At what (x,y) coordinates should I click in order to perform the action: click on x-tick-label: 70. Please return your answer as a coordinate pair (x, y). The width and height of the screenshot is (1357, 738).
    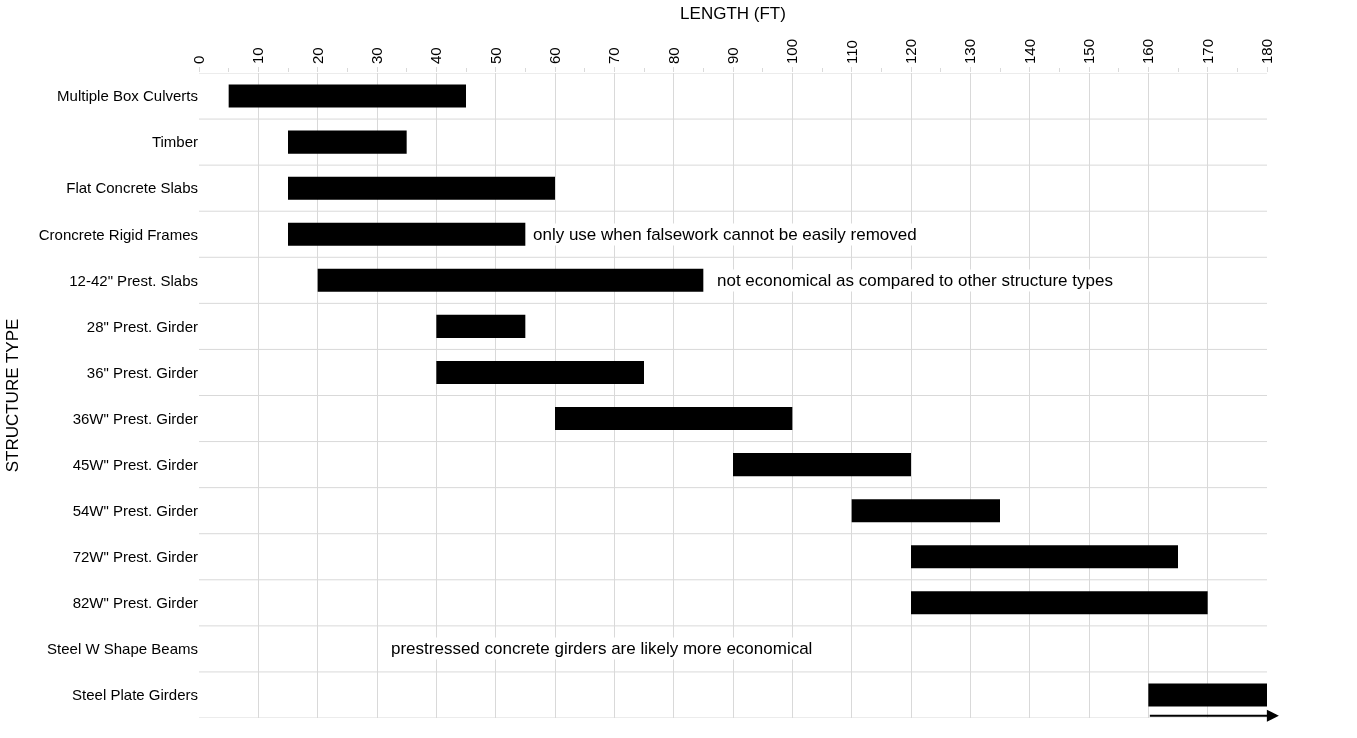
    Looking at the image, I should click on (614, 55).